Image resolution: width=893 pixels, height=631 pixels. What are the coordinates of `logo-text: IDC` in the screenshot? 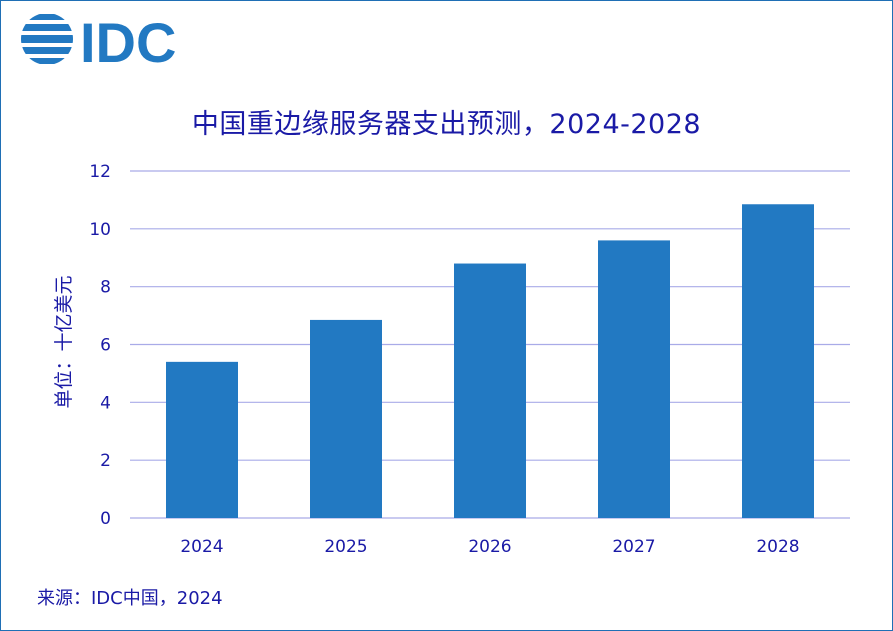 It's located at (128, 41).